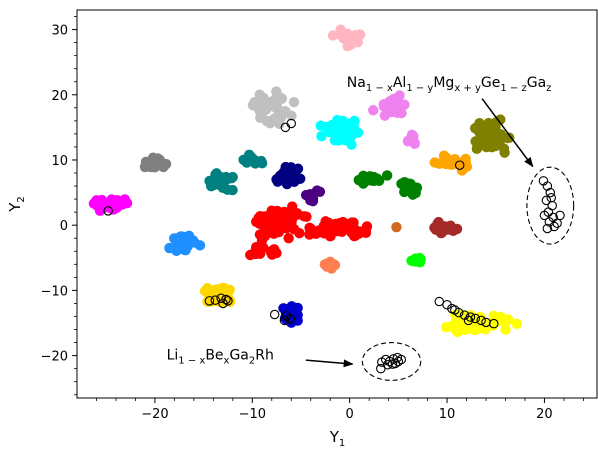 This screenshot has width=598, height=450. I want to click on y-tick-label: 0, so click(64, 226).